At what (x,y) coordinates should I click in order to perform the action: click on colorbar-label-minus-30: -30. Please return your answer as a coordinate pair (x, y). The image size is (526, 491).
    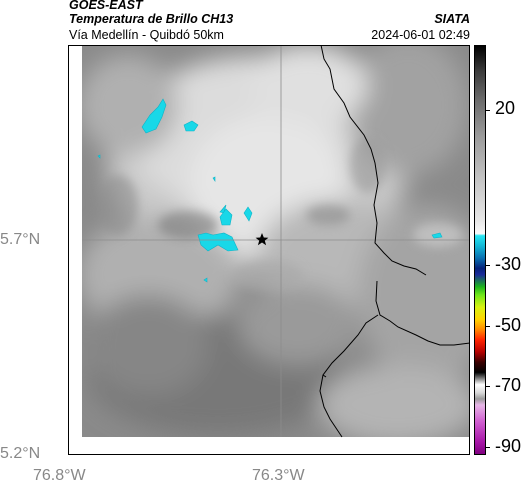
    Looking at the image, I should click on (508, 264).